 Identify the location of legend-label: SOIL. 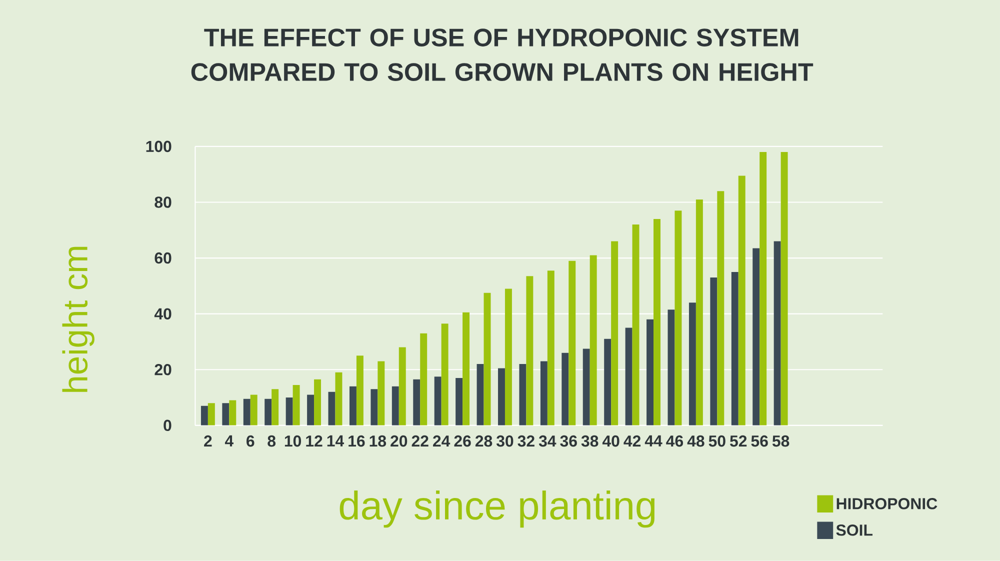
(854, 530).